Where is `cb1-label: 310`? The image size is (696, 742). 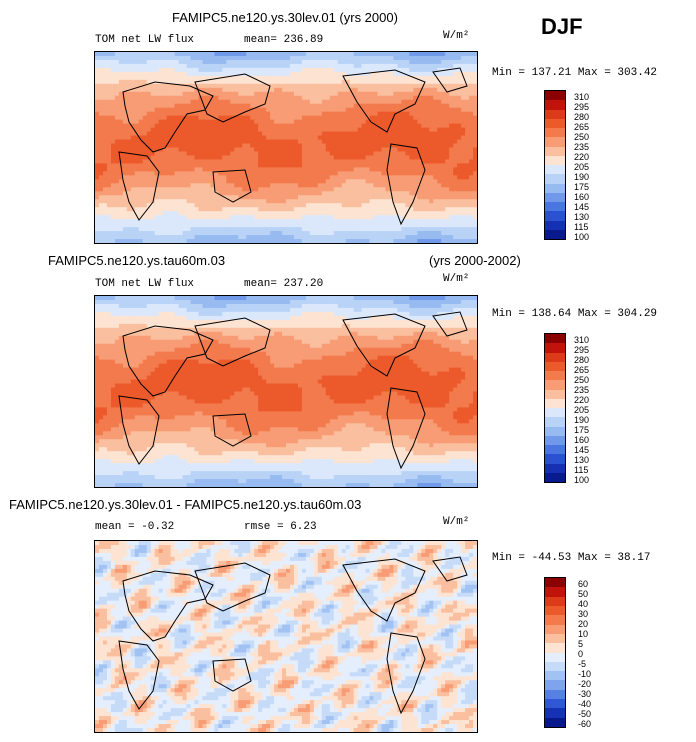
cb1-label: 310 is located at coordinates (582, 97).